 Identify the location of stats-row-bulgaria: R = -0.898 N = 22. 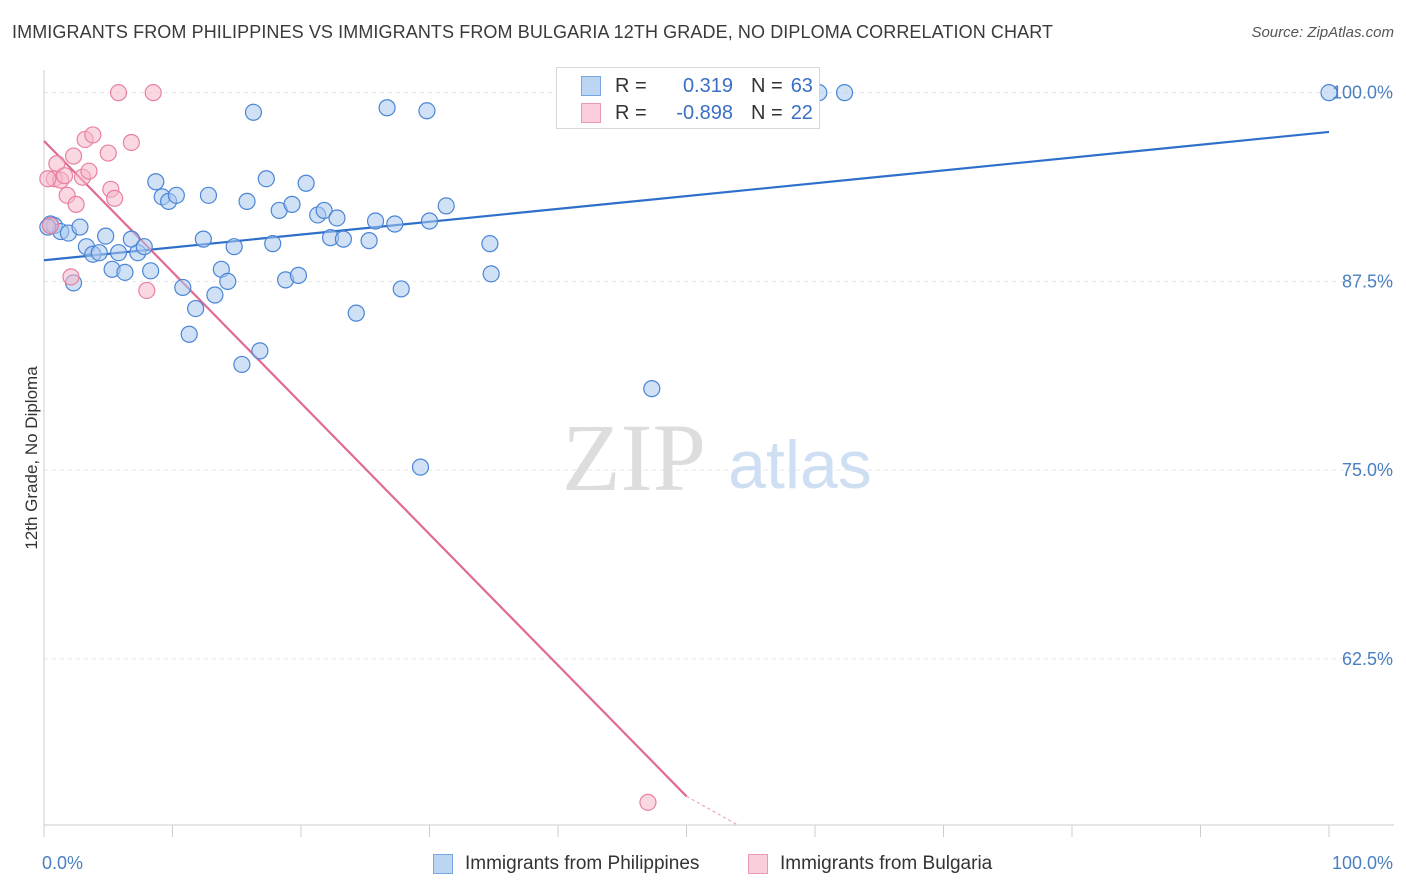
(697, 113).